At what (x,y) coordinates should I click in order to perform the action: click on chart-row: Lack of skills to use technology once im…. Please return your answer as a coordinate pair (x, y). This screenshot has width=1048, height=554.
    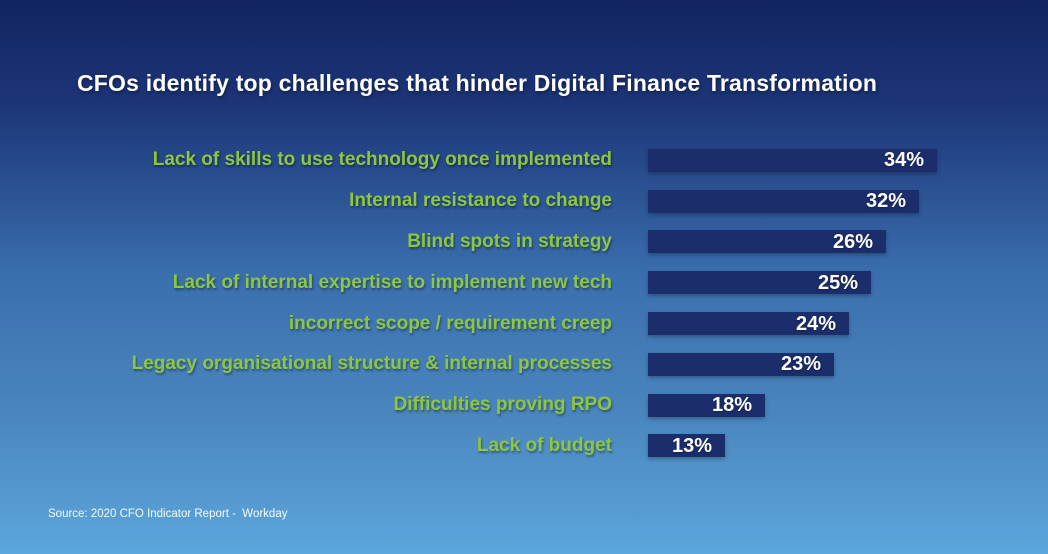
    Looking at the image, I should click on (524, 160).